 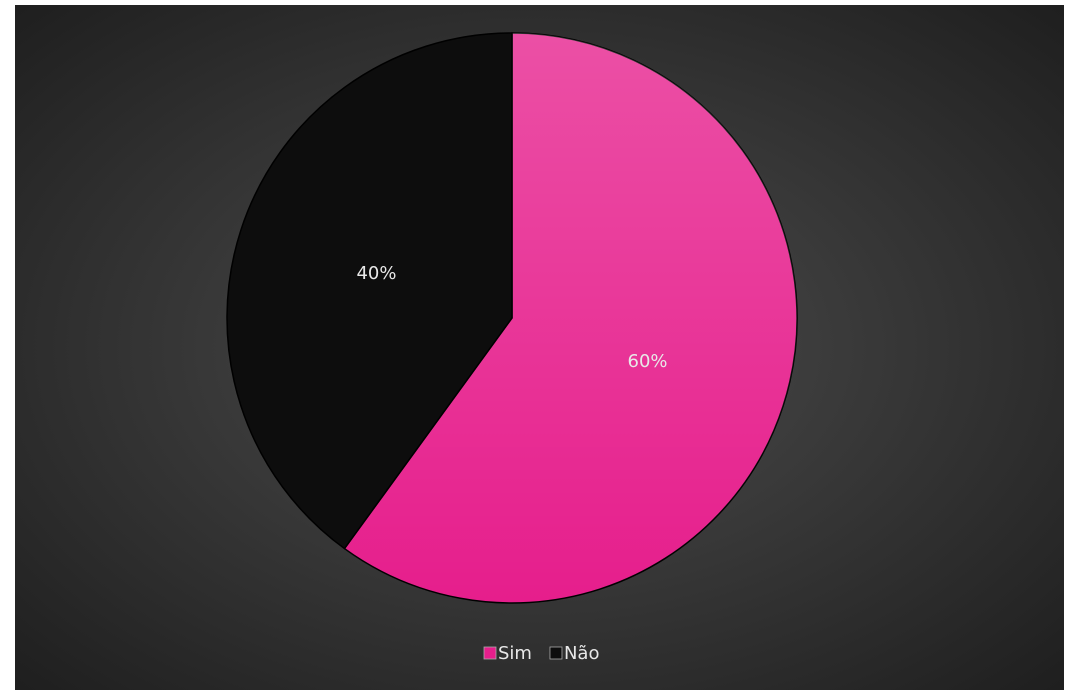 What do you see at coordinates (376, 273) in the screenshot?
I see `data-label: 40%` at bounding box center [376, 273].